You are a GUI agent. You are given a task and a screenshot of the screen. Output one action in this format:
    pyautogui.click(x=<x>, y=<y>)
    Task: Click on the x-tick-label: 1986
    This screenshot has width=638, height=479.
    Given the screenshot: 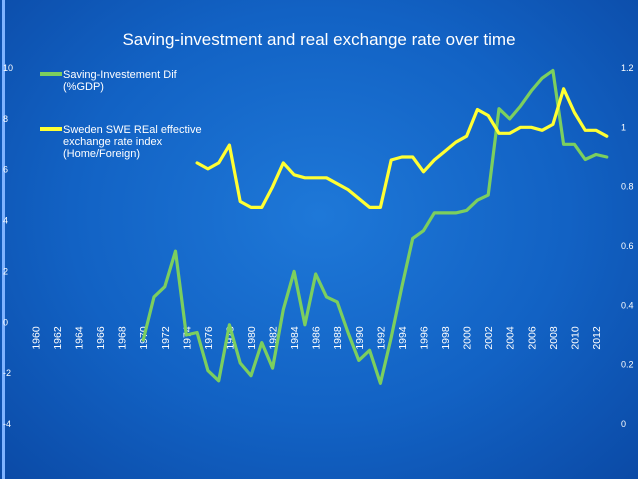 What is the action you would take?
    pyautogui.click(x=317, y=338)
    